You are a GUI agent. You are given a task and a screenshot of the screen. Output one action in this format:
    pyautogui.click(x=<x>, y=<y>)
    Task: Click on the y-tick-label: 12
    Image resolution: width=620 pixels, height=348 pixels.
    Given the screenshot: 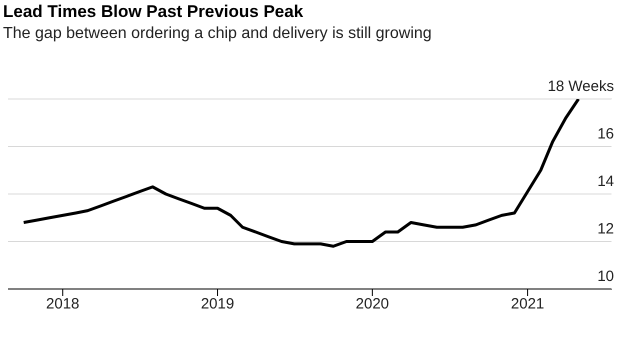 What is the action you would take?
    pyautogui.click(x=605, y=229)
    